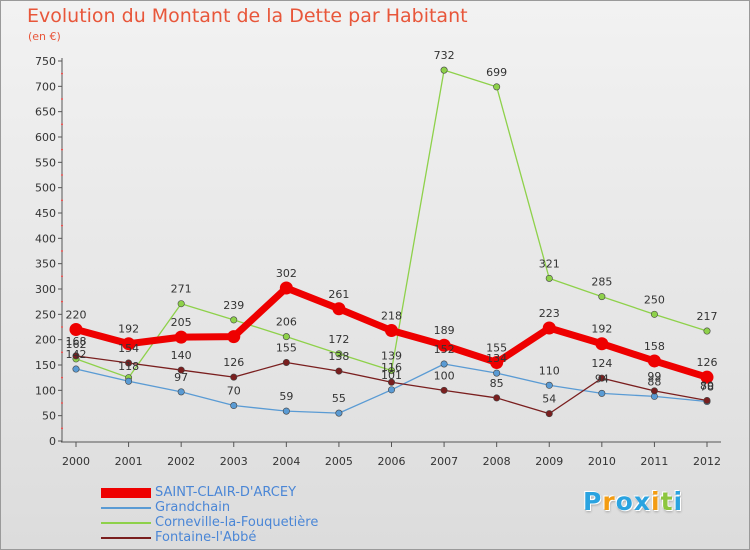 This screenshot has height=550, width=750. What do you see at coordinates (338, 356) in the screenshot?
I see `data-label: 138` at bounding box center [338, 356].